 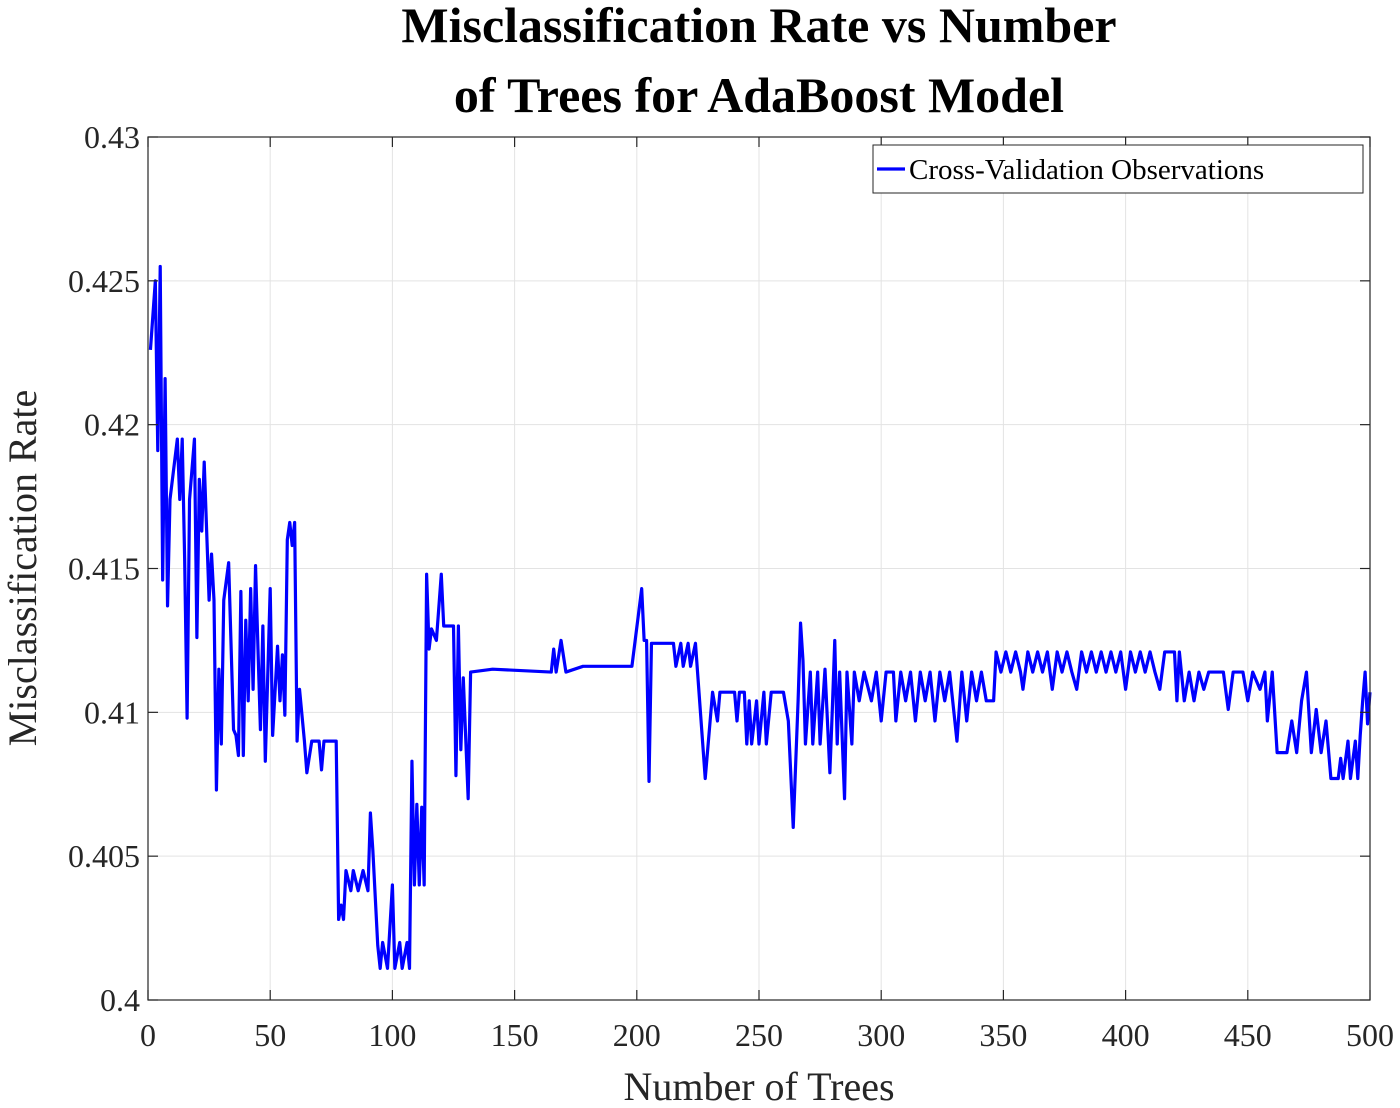 I want to click on x-tick-label: 100, so click(x=392, y=1035).